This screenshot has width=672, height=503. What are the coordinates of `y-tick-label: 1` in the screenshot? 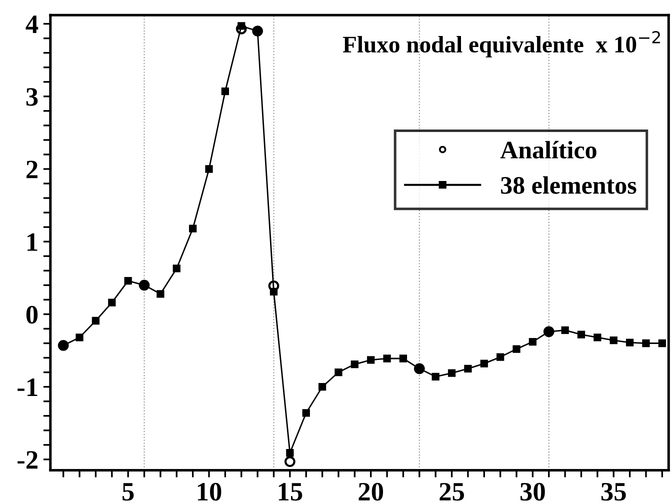 It's located at (33, 242).